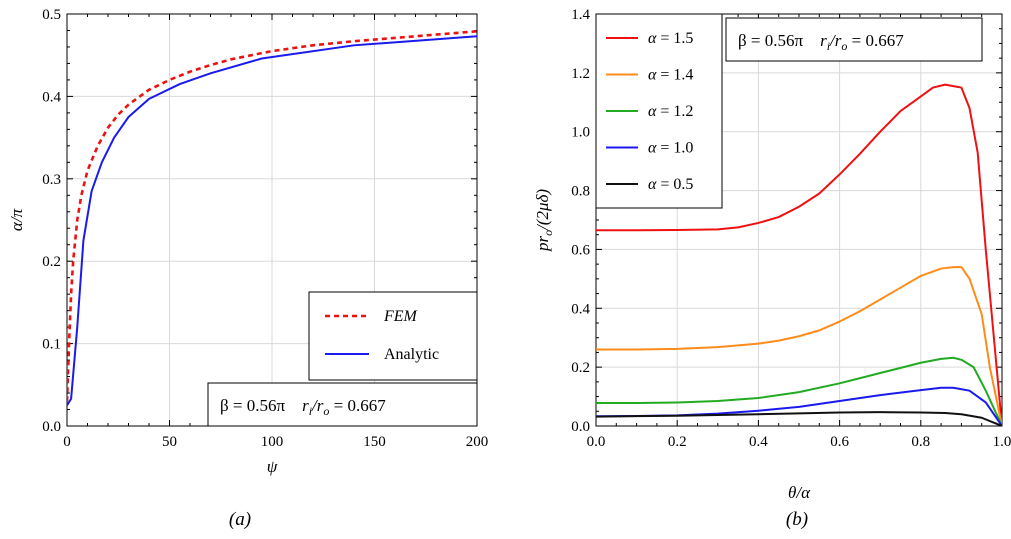 The height and width of the screenshot is (539, 1011). I want to click on x-tick-label: 0.0, so click(596, 442).